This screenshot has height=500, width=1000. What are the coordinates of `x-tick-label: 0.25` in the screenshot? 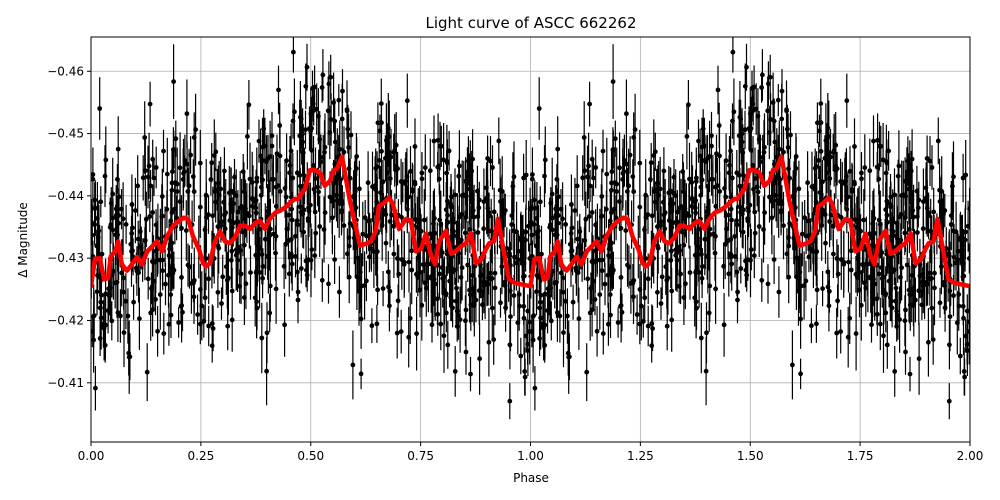 It's located at (201, 456).